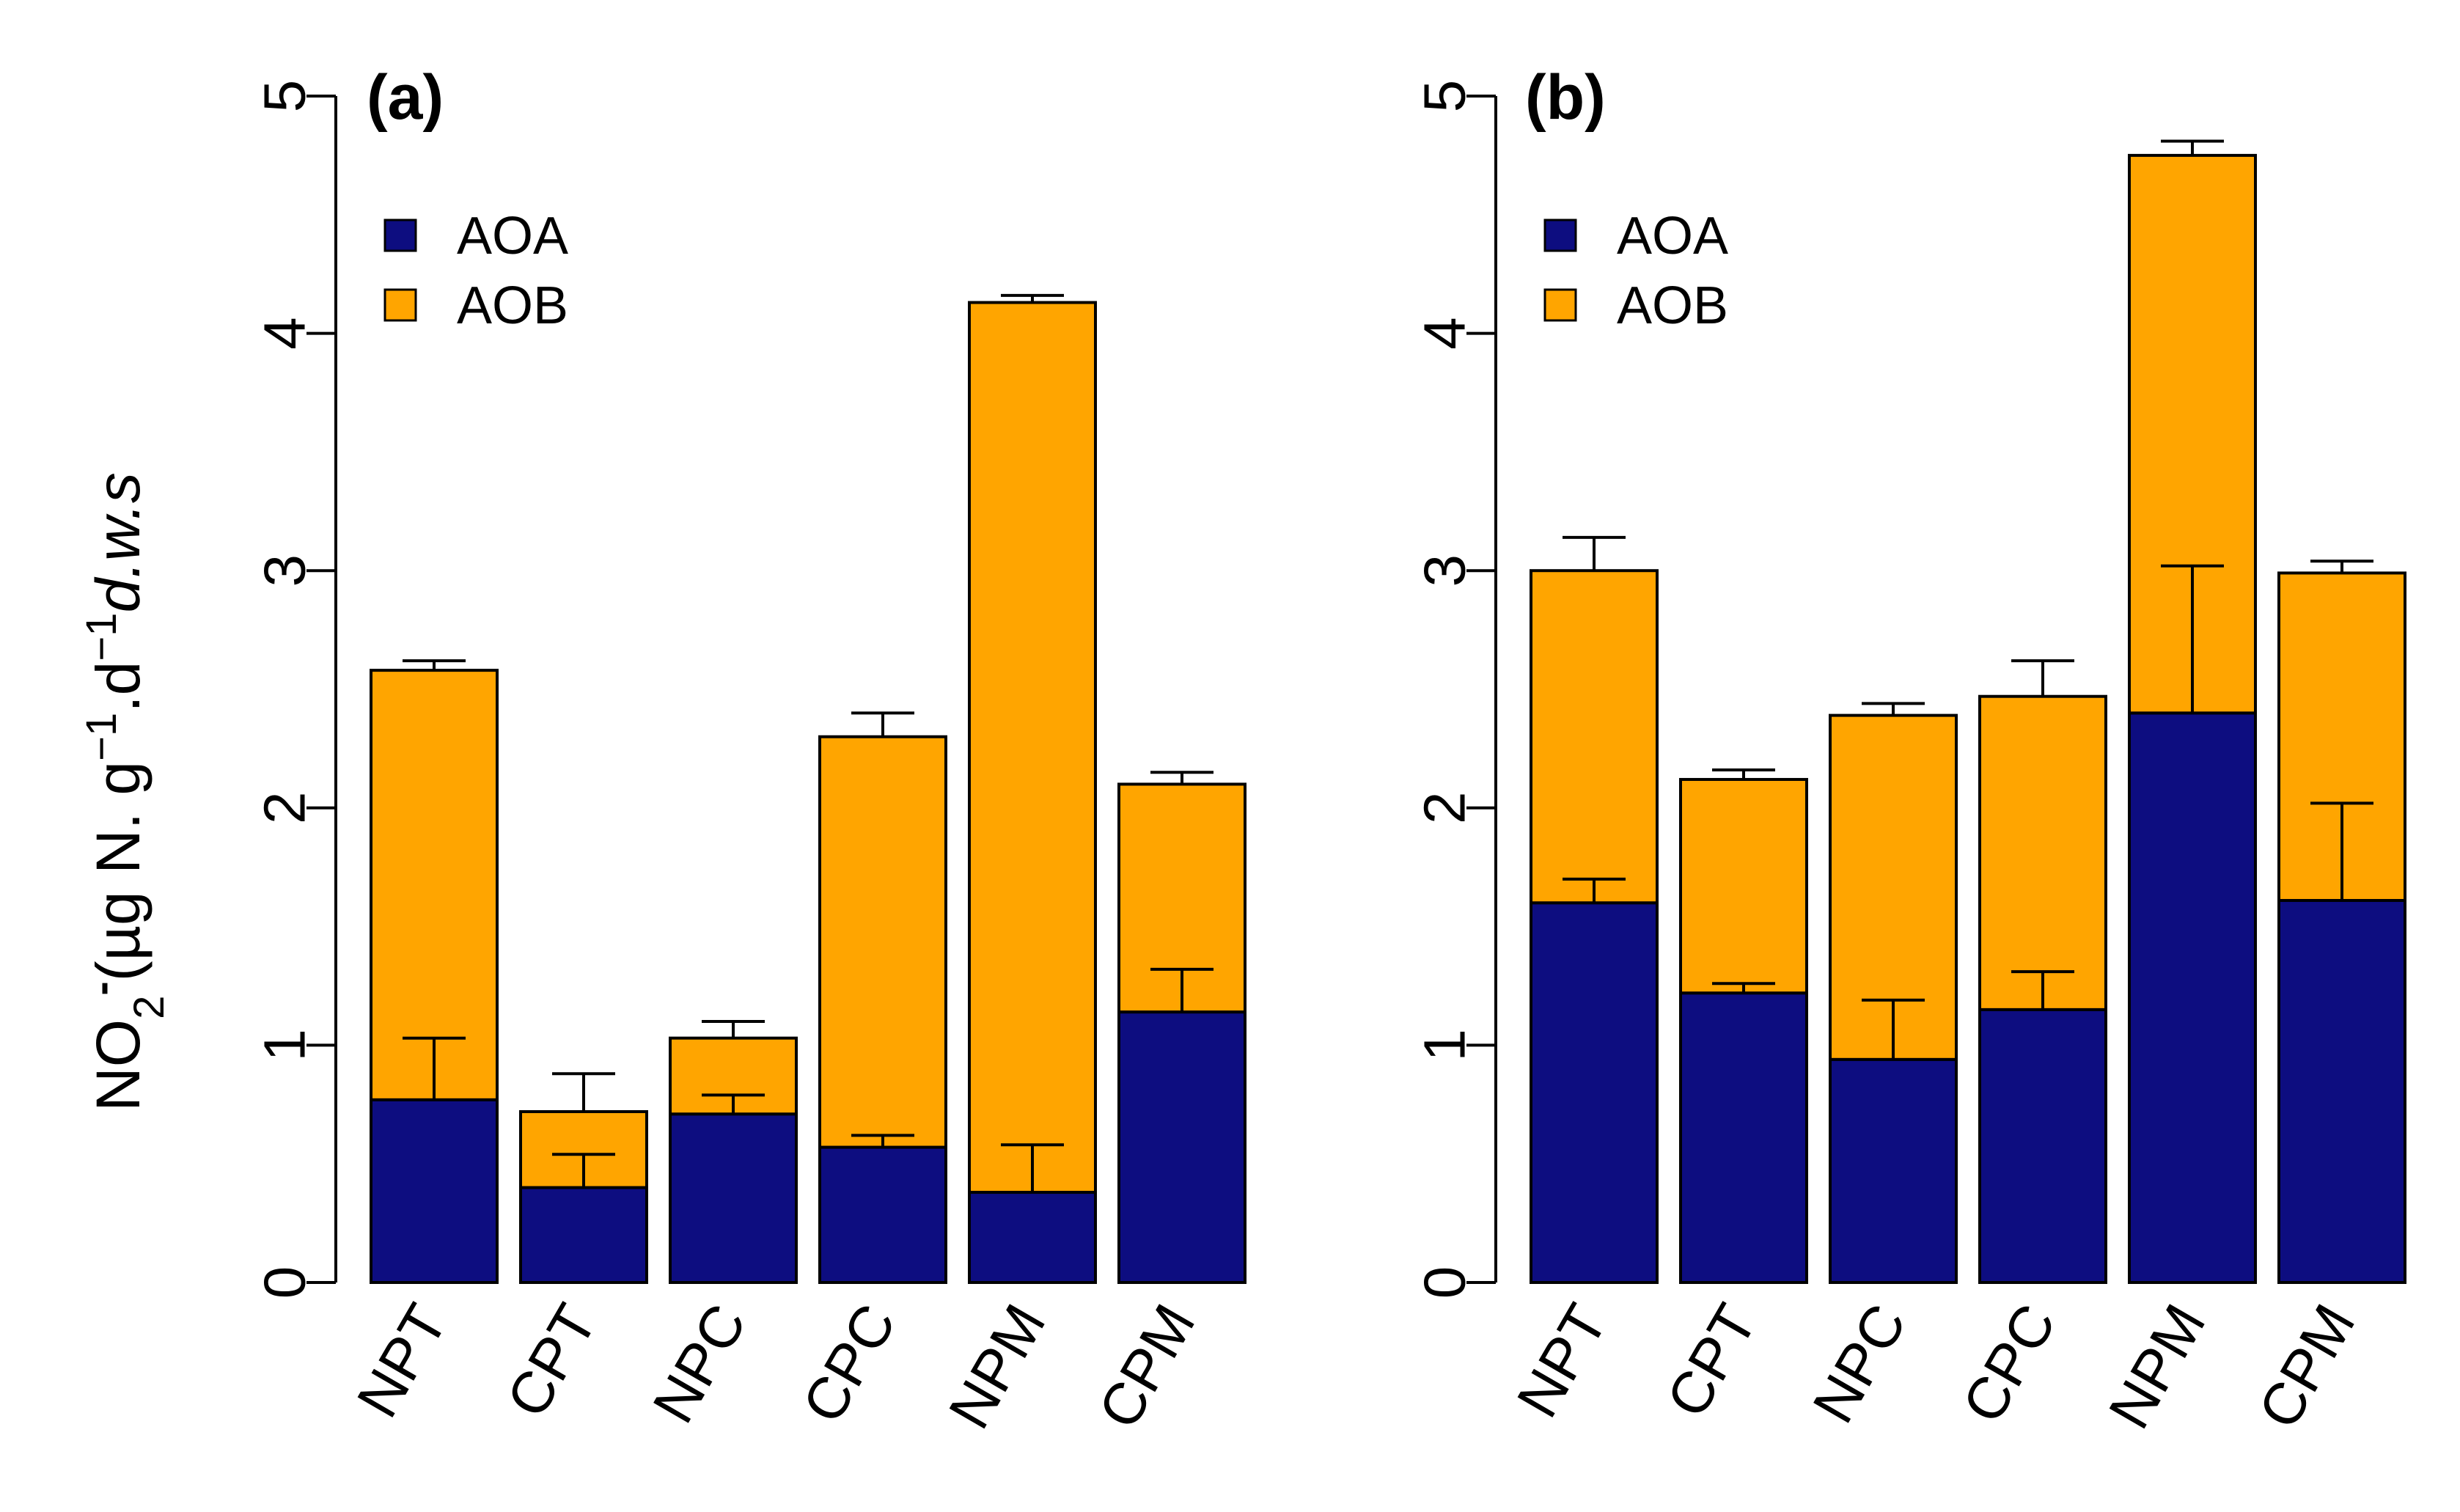 This screenshot has width=2460, height=1512. I want to click on bar-aob-npm, so click(1032, 747).